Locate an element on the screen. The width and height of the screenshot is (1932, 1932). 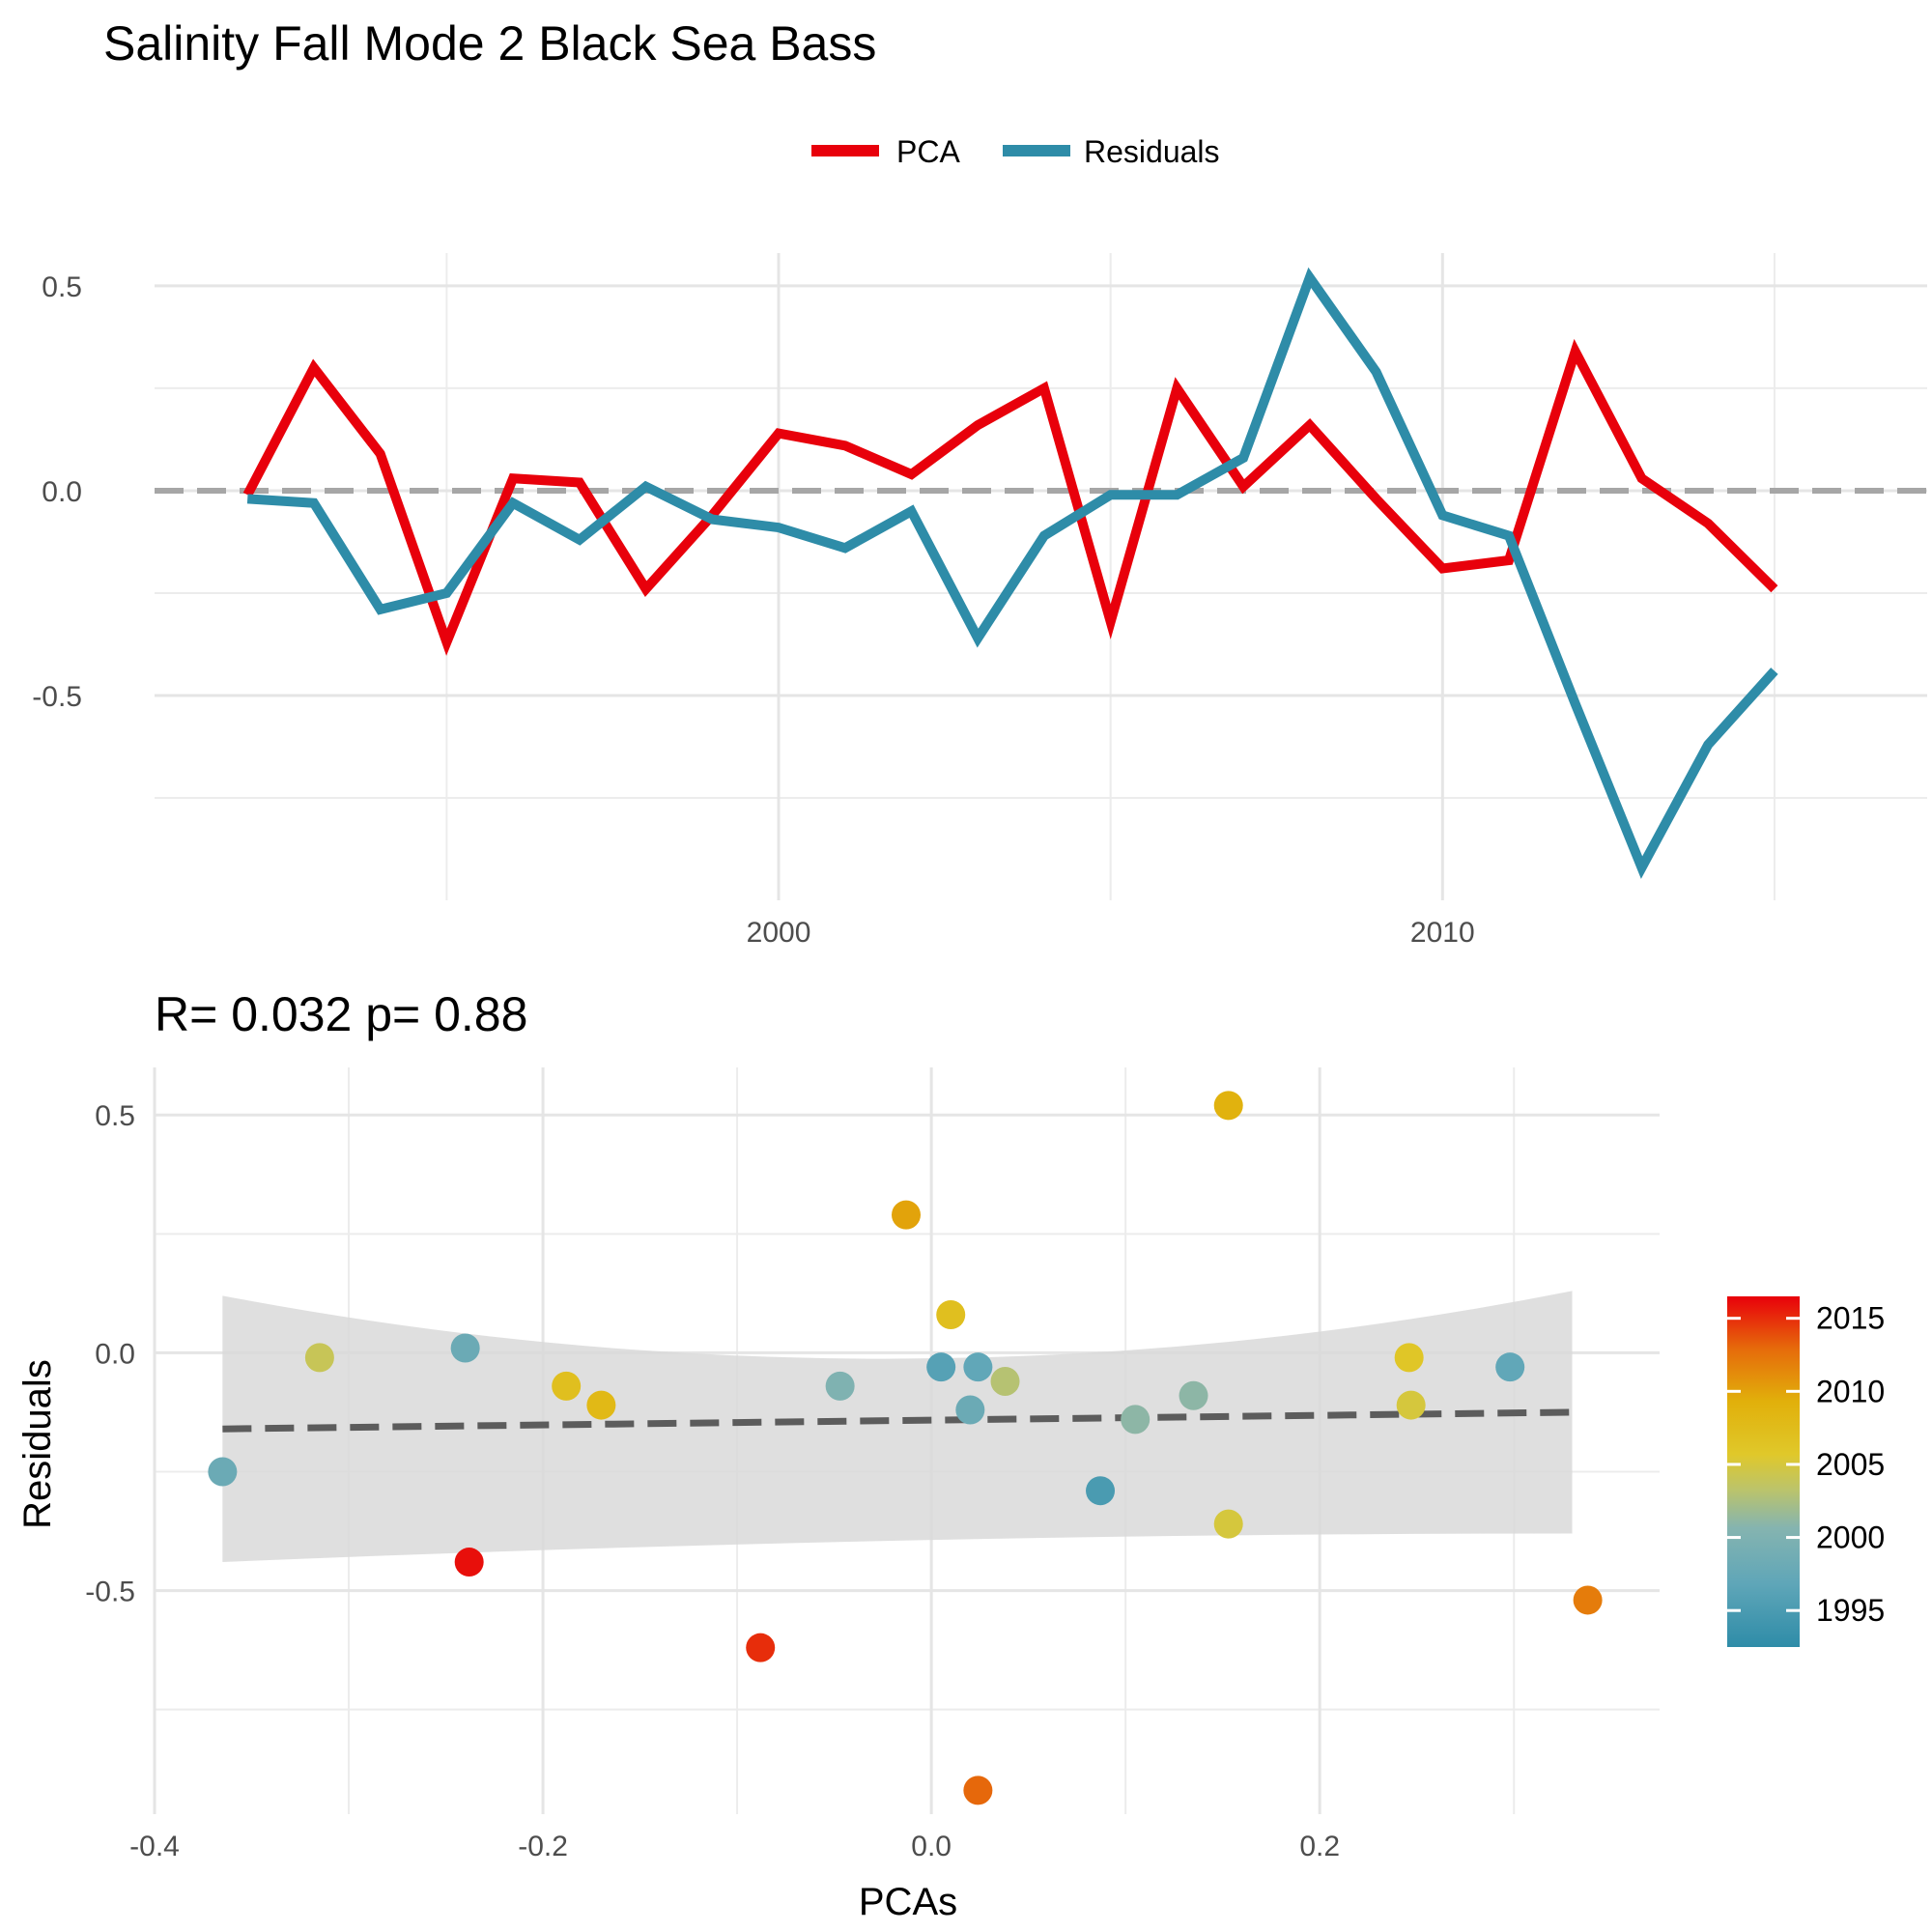
scatter-x-axis-title: PCAs is located at coordinates (908, 1902).